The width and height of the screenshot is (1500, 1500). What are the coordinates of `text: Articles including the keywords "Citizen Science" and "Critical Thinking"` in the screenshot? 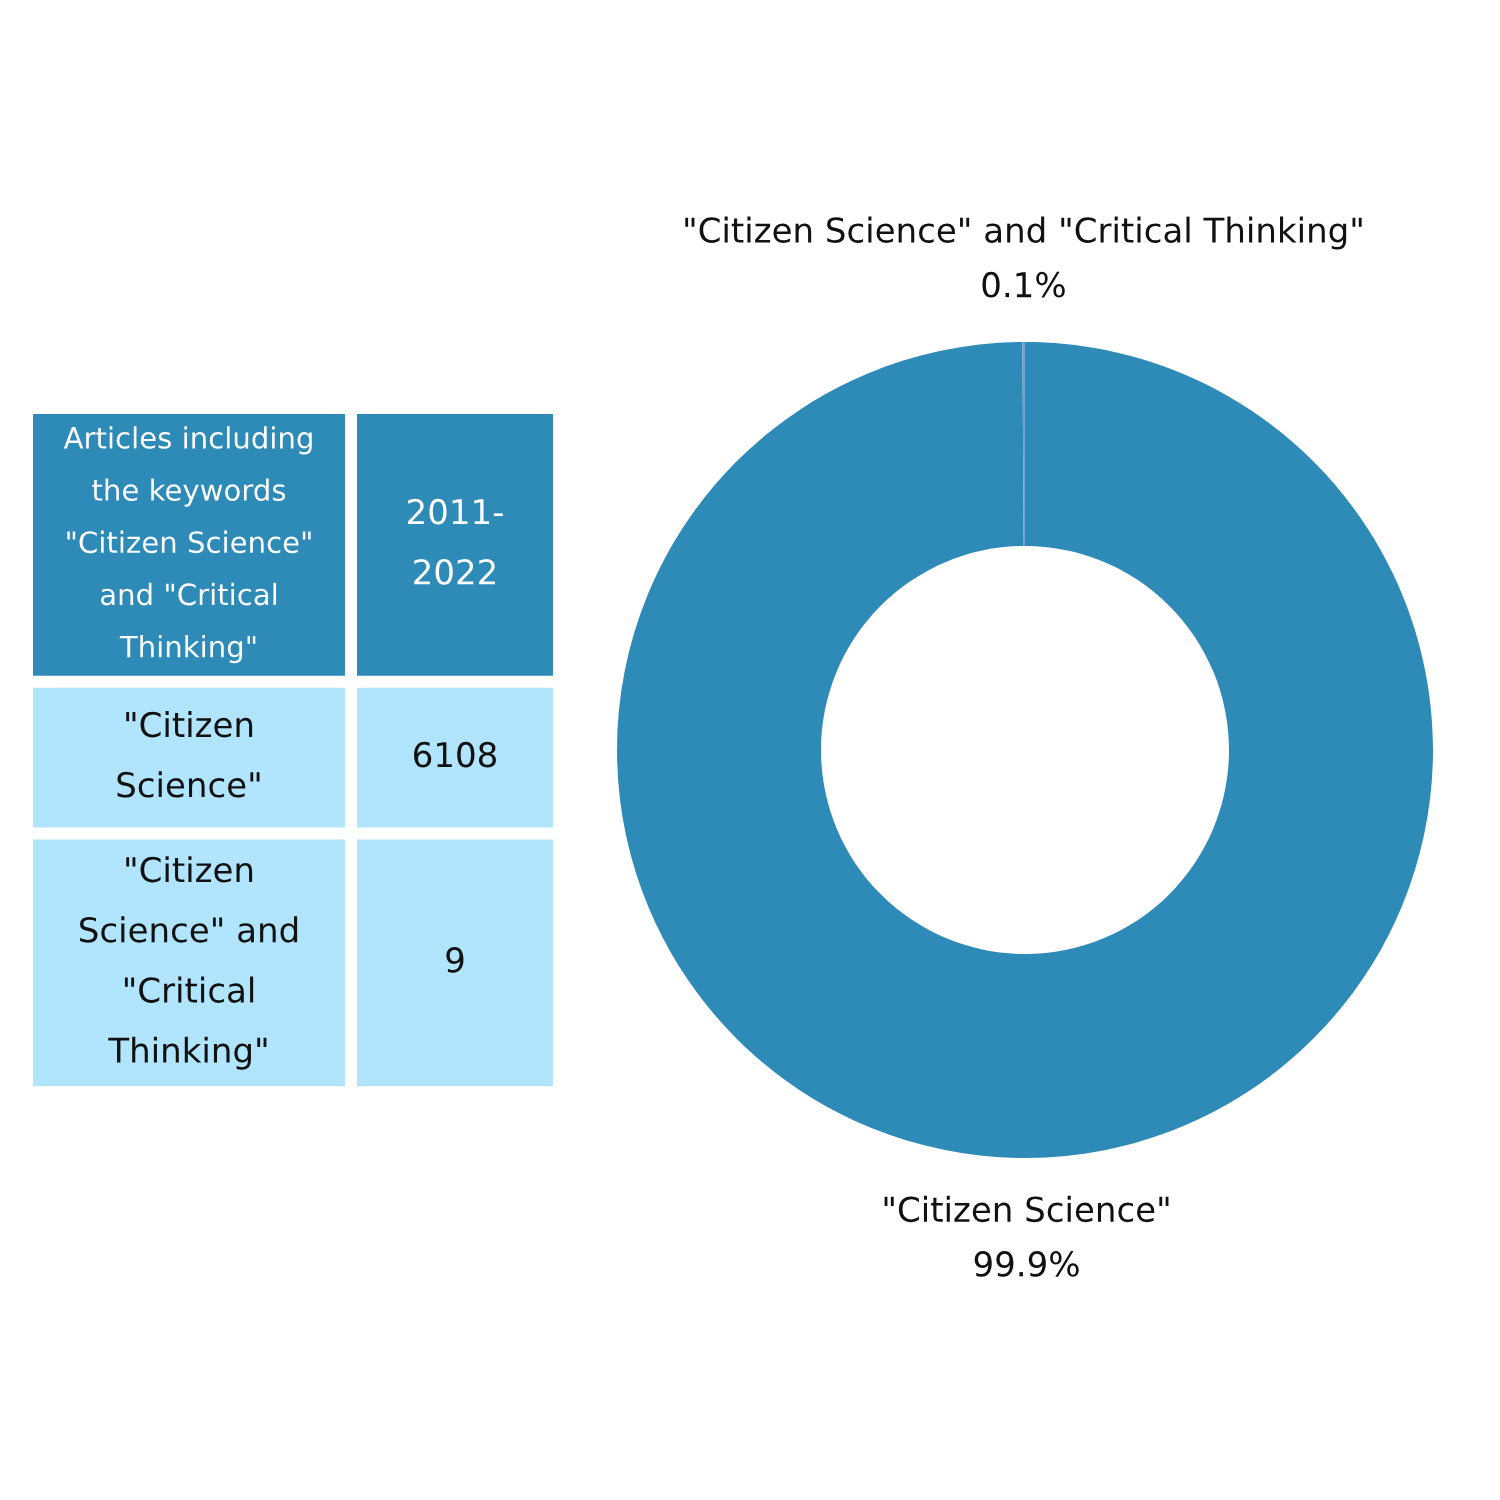 It's located at (187, 545).